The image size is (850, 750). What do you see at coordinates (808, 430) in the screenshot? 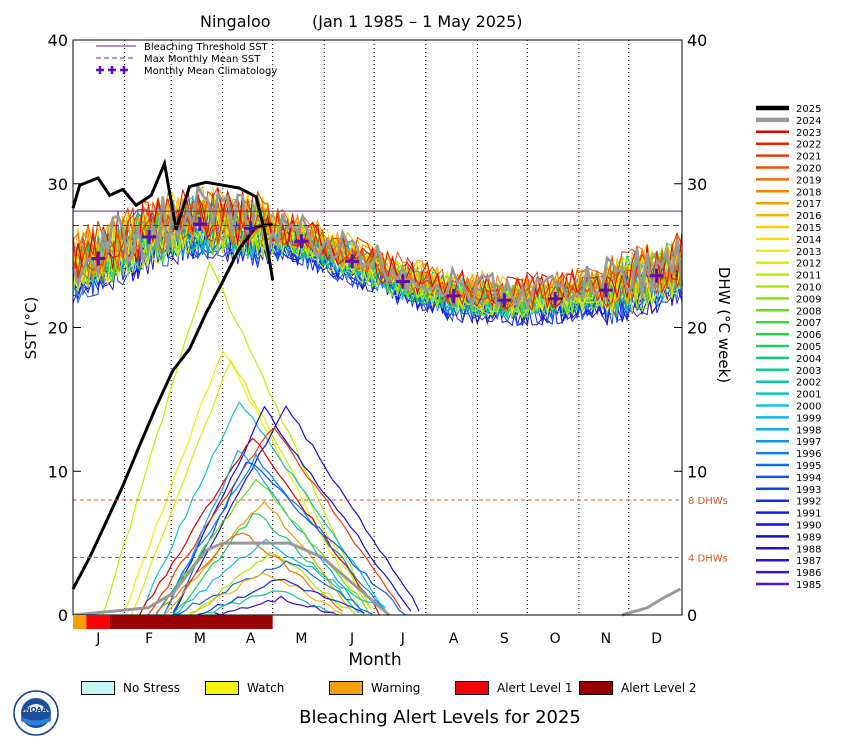
I see `year-legend-label: 1998` at bounding box center [808, 430].